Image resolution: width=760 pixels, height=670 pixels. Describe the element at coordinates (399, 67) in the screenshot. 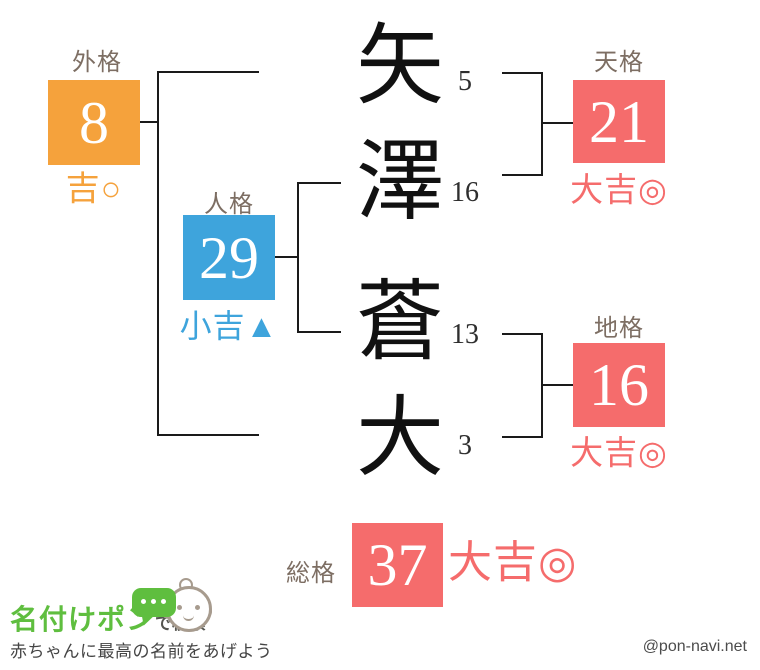

I see `name-char-1: 矢` at that location.